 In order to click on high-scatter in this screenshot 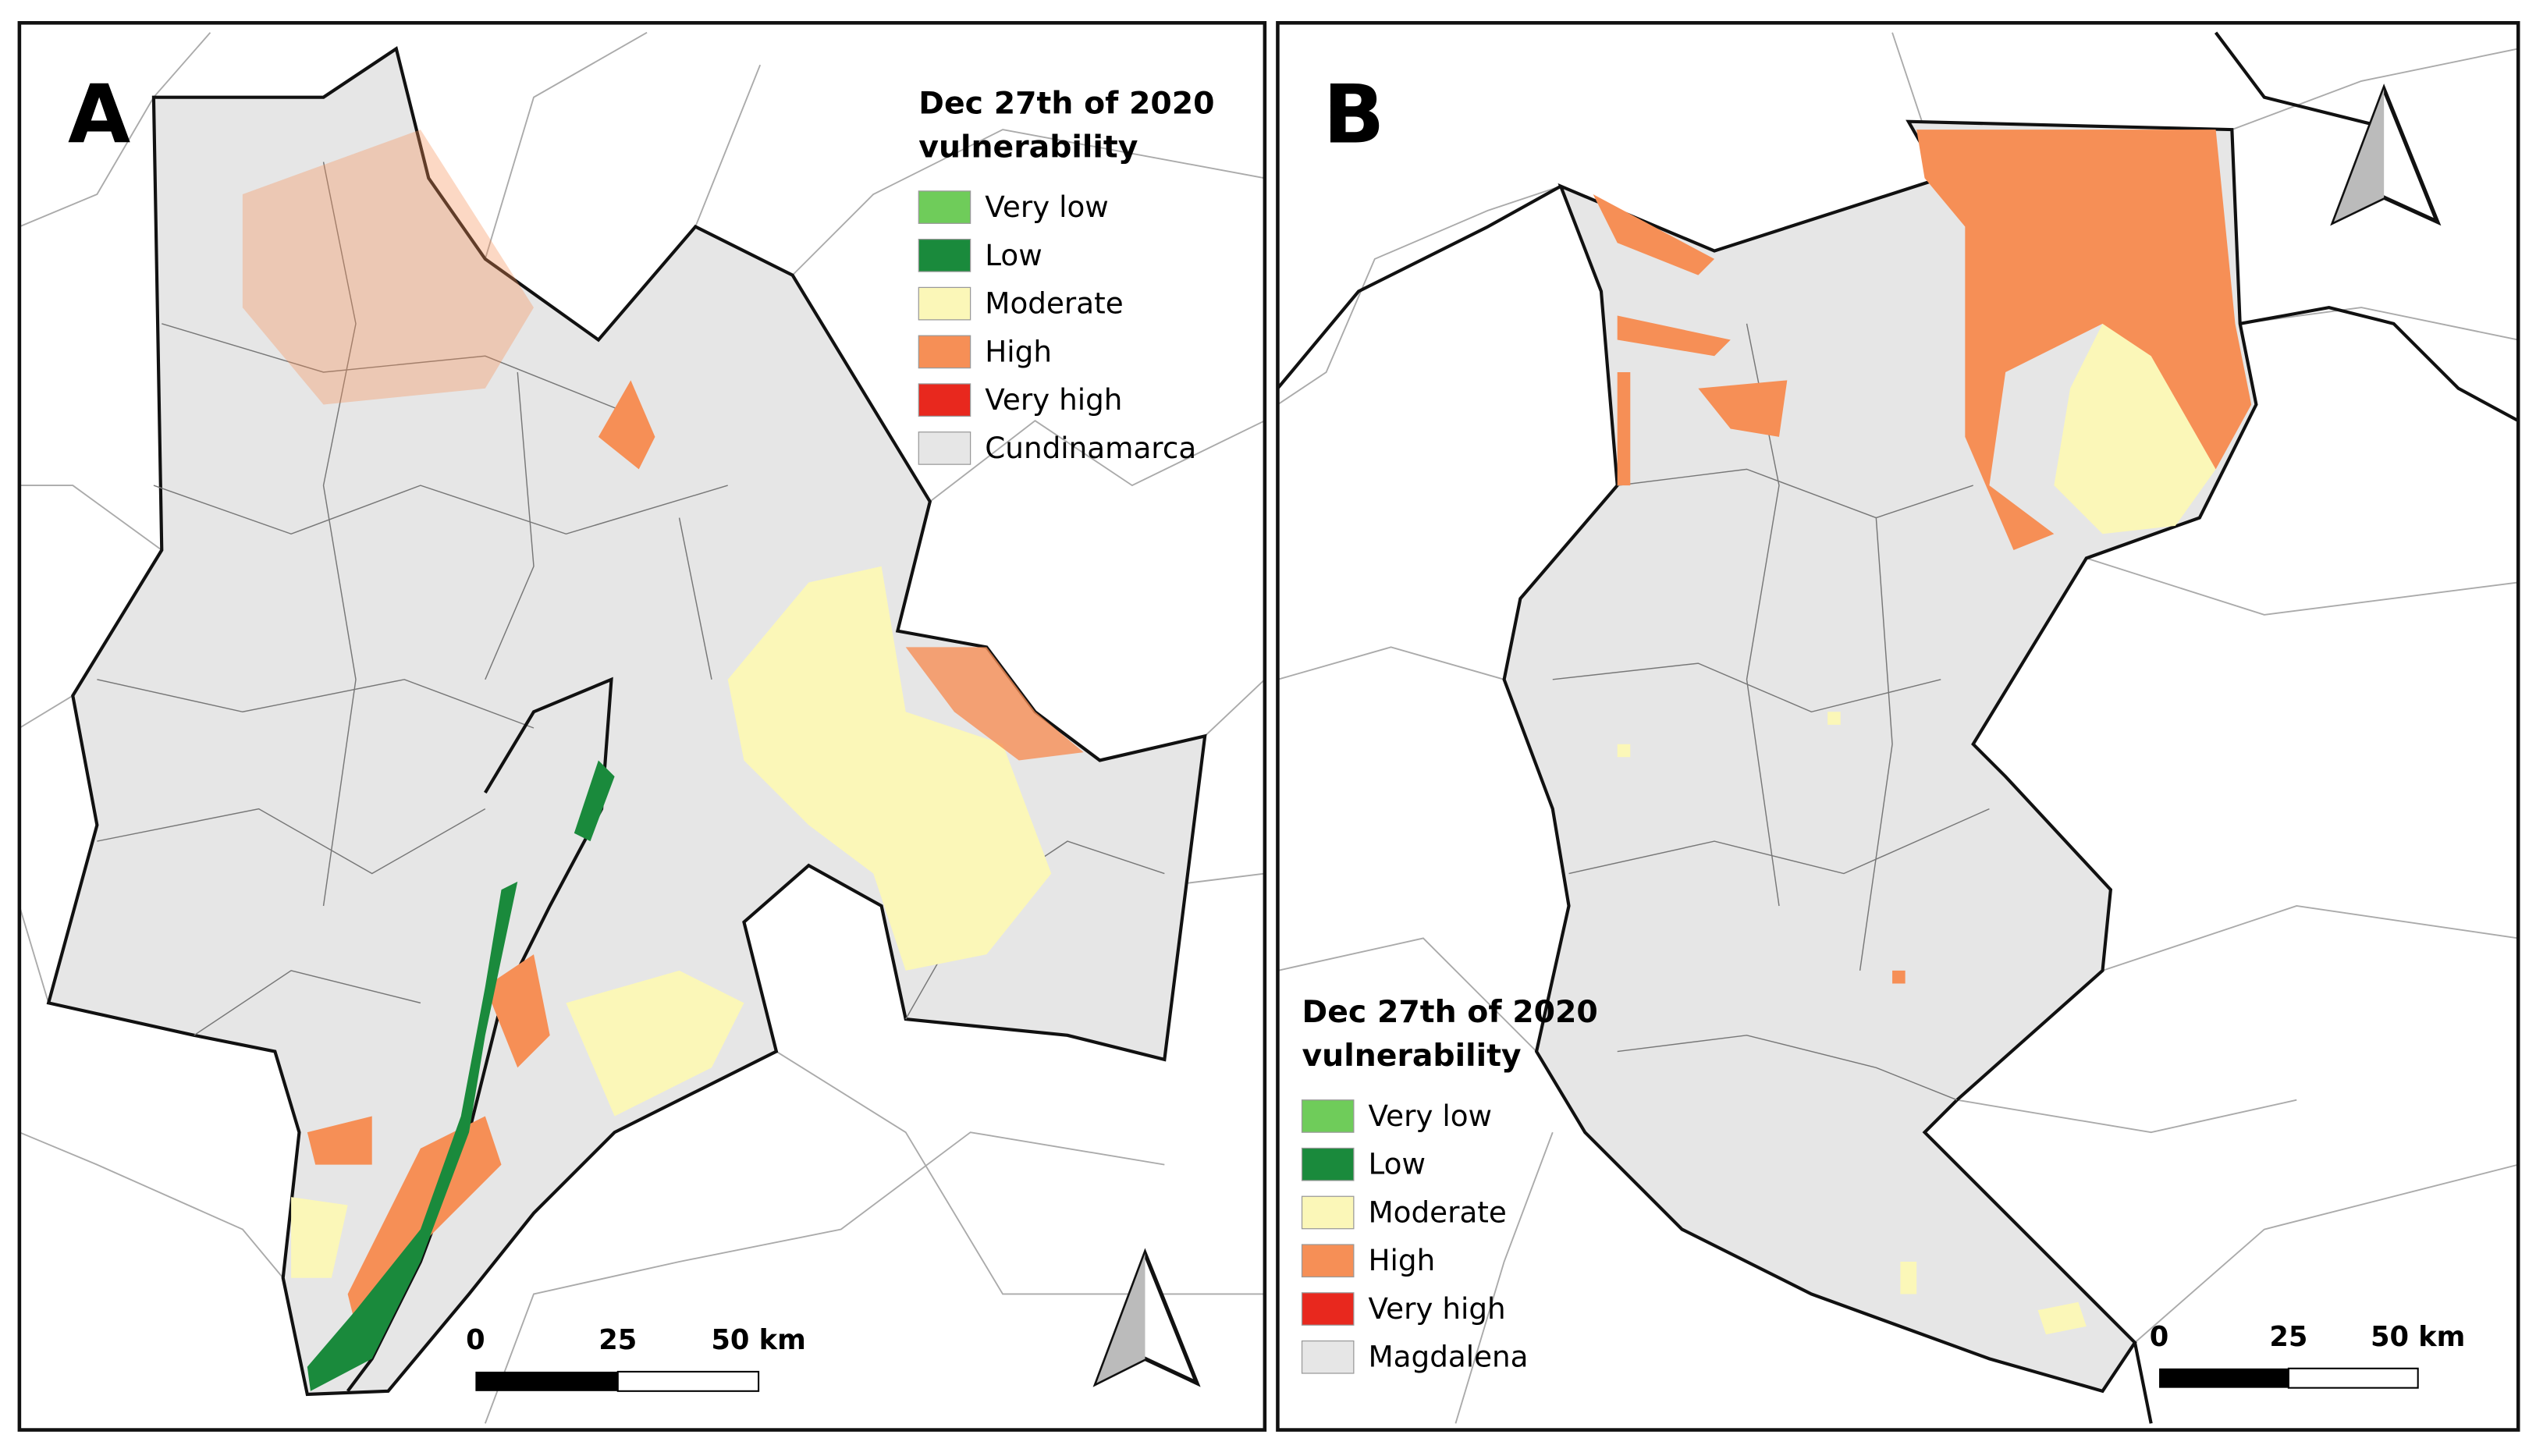, I will do `click(388, 267)`.